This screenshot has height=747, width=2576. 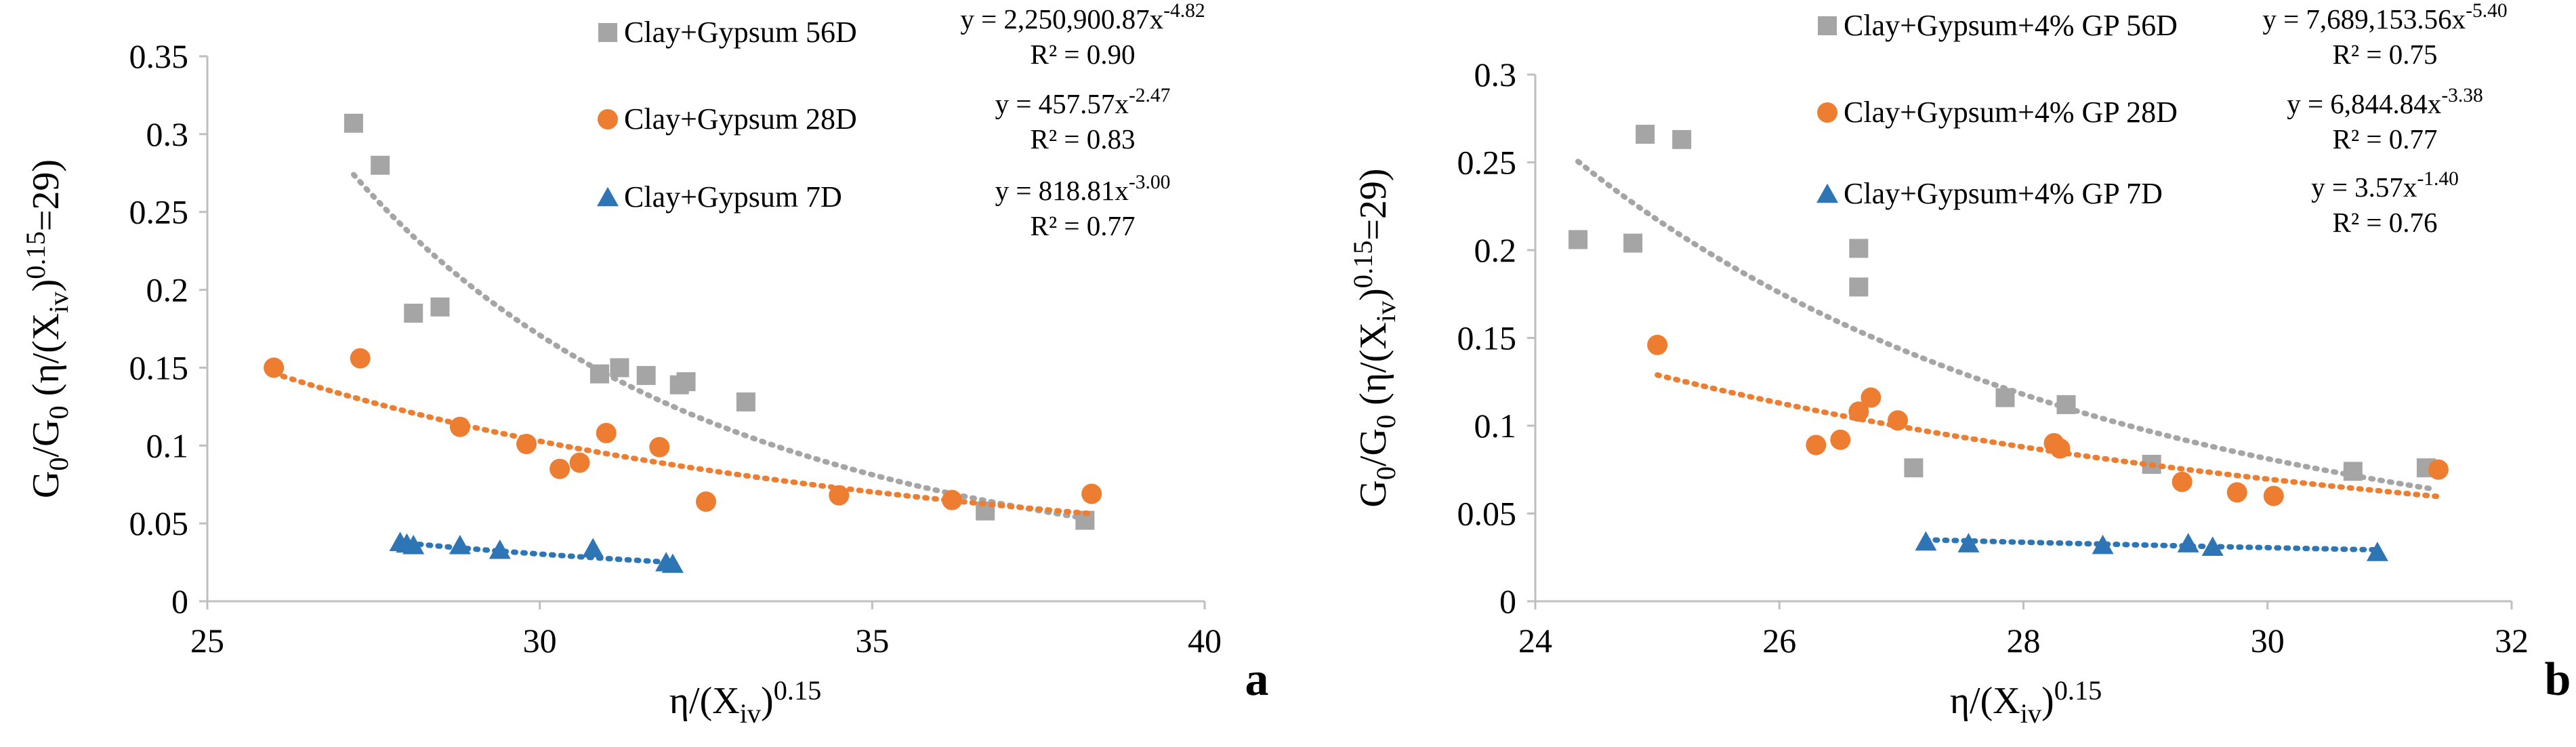 I want to click on x-tick-label: 40, so click(x=1205, y=641).